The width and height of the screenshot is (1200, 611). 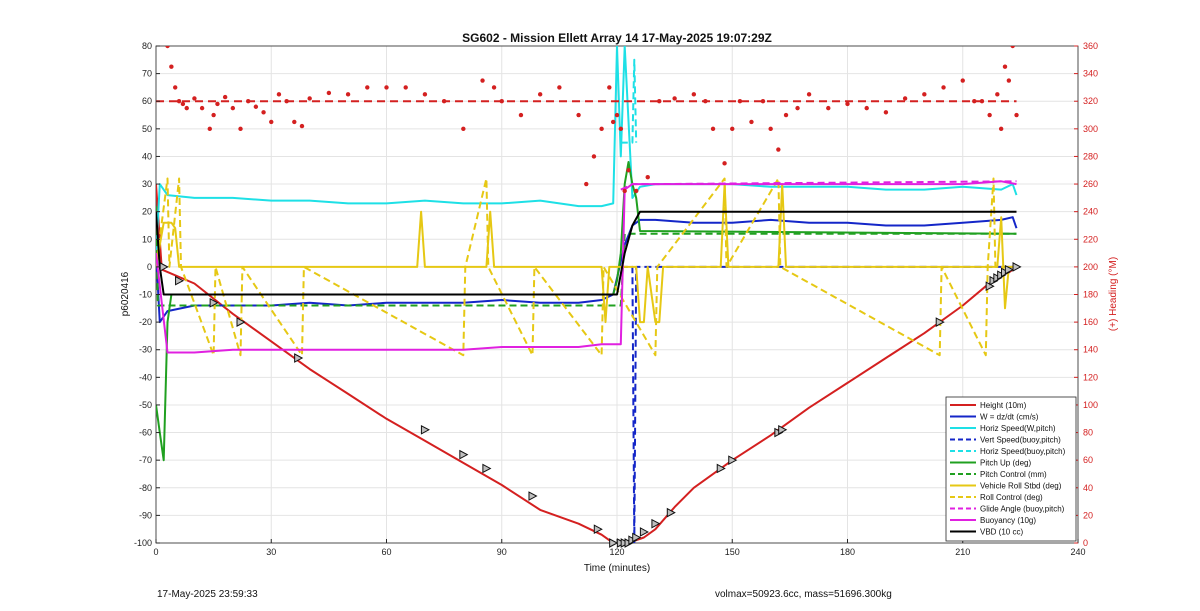 I want to click on y2-tick-label: 280, so click(x=1090, y=156).